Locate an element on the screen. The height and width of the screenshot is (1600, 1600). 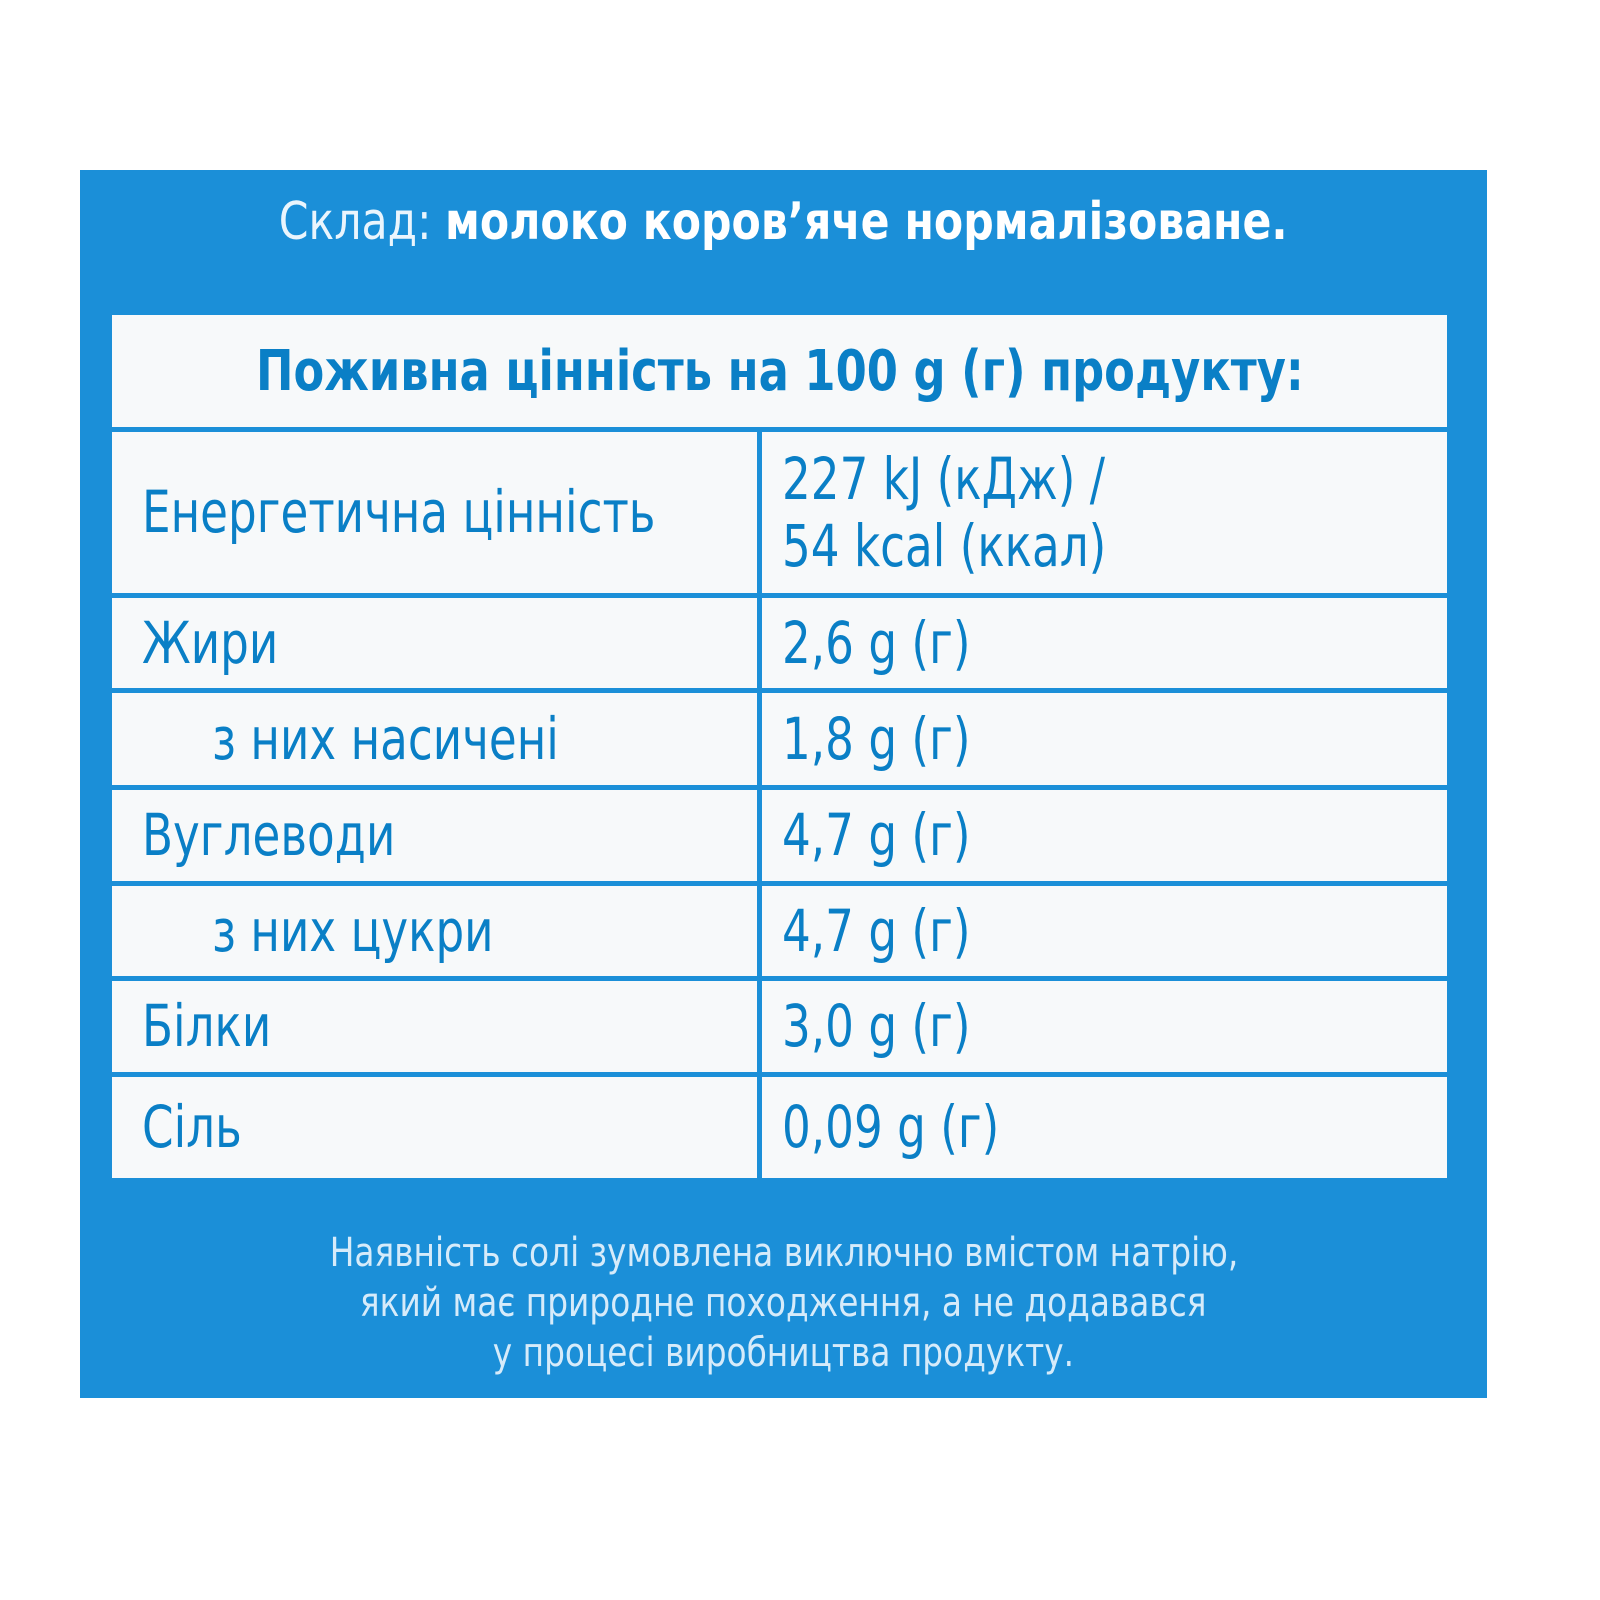
column-divider is located at coordinates (759, 805).